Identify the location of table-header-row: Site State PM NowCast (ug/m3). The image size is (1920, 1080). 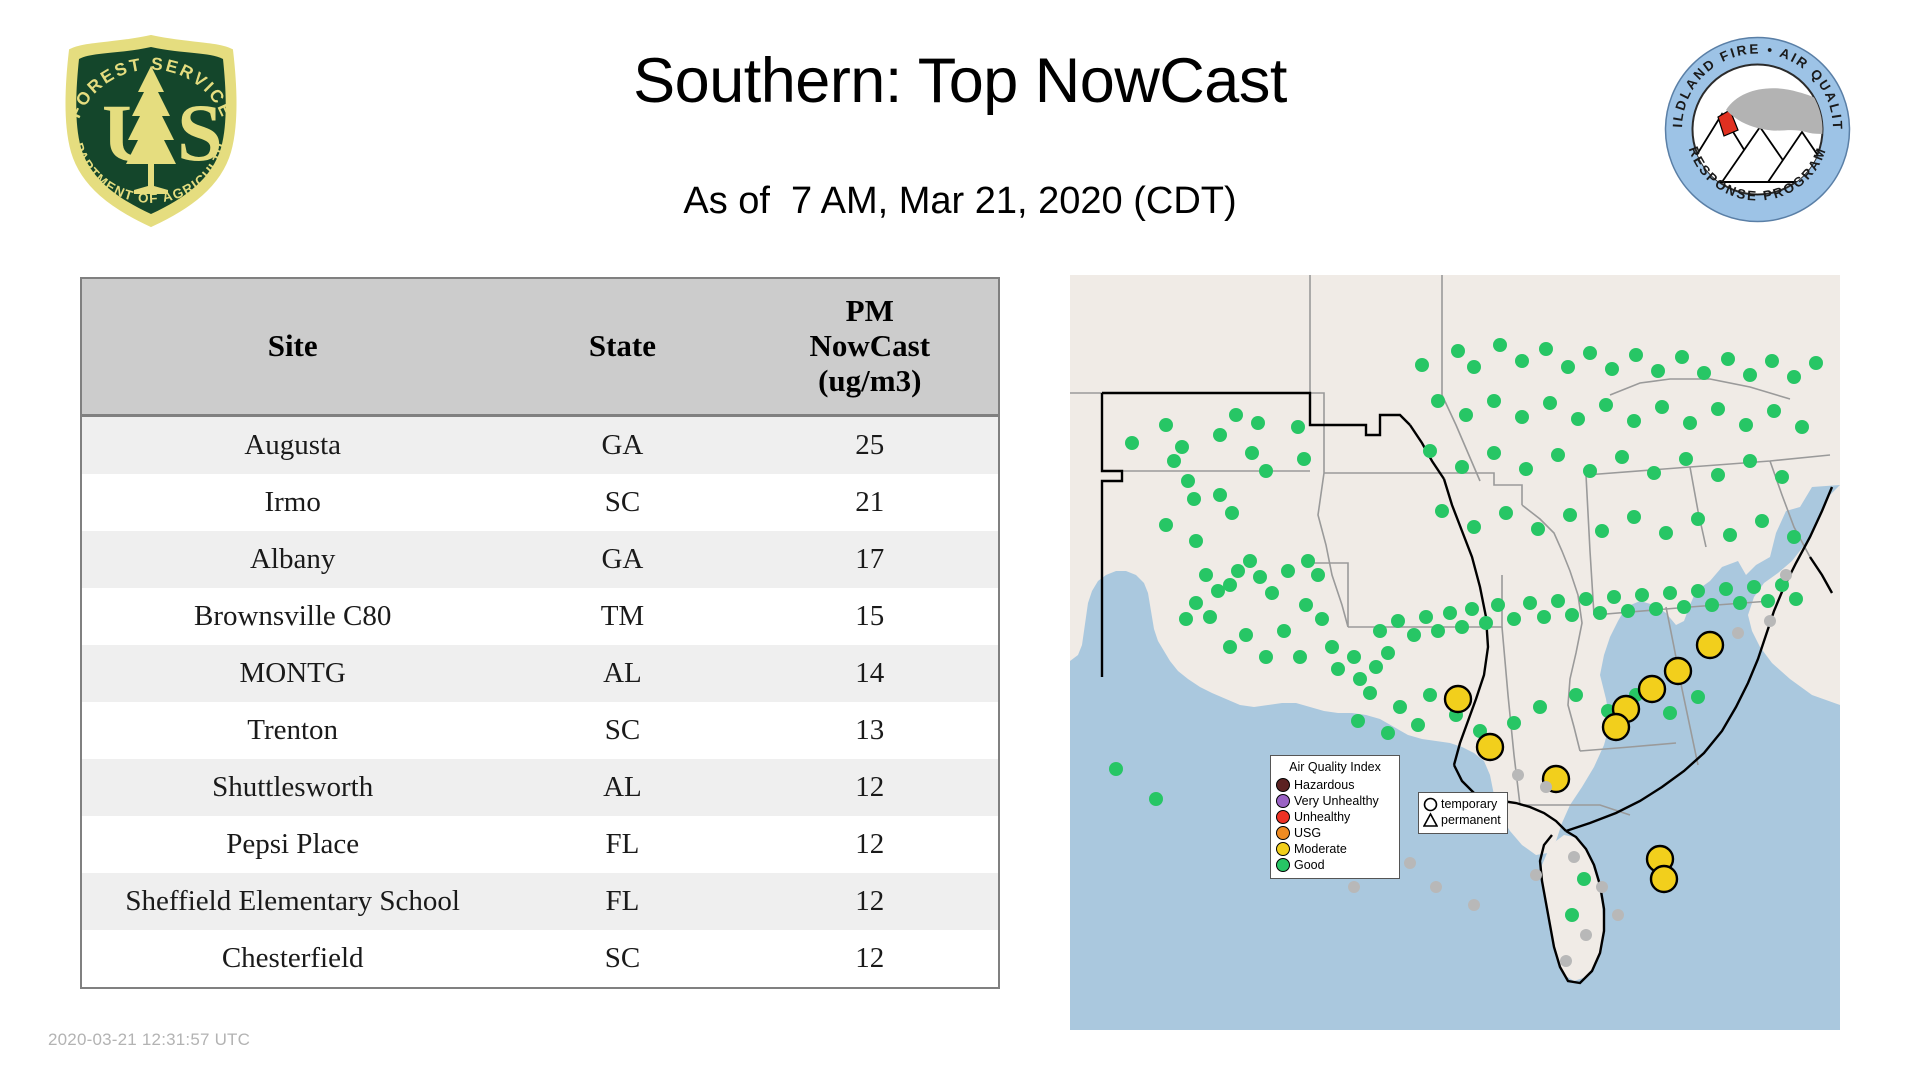
(540, 348).